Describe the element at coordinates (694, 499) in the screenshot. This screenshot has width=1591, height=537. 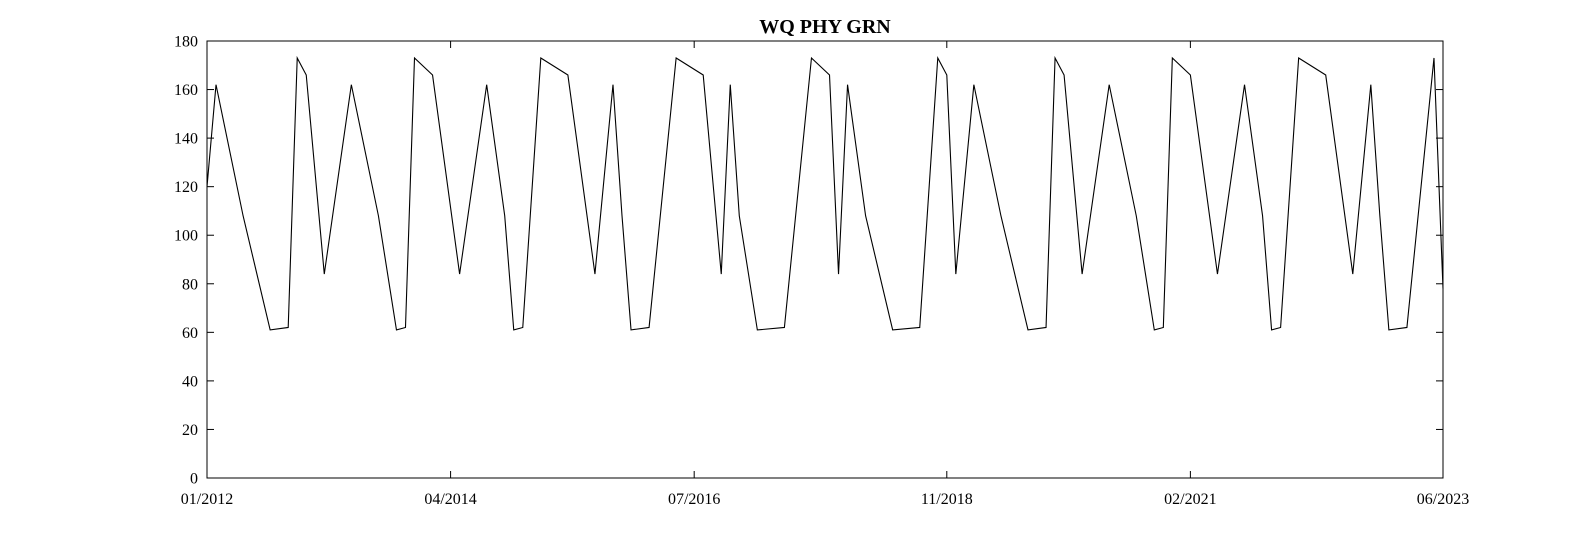
I see `x-tick-label: 07/2016` at that location.